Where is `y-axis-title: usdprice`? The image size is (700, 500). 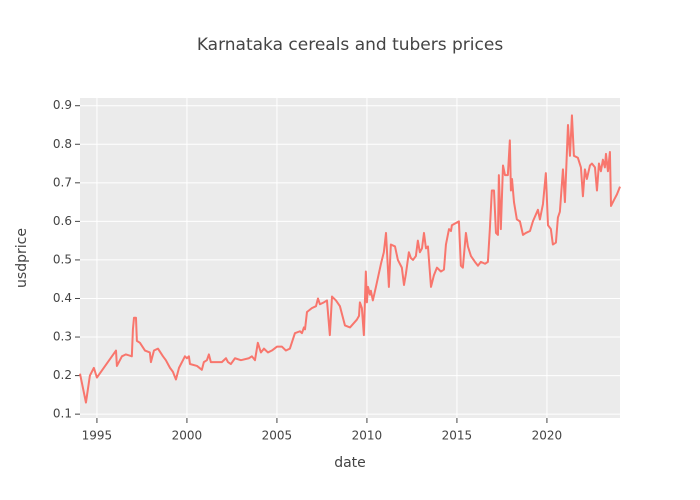
y-axis-title: usdprice is located at coordinates (22, 258).